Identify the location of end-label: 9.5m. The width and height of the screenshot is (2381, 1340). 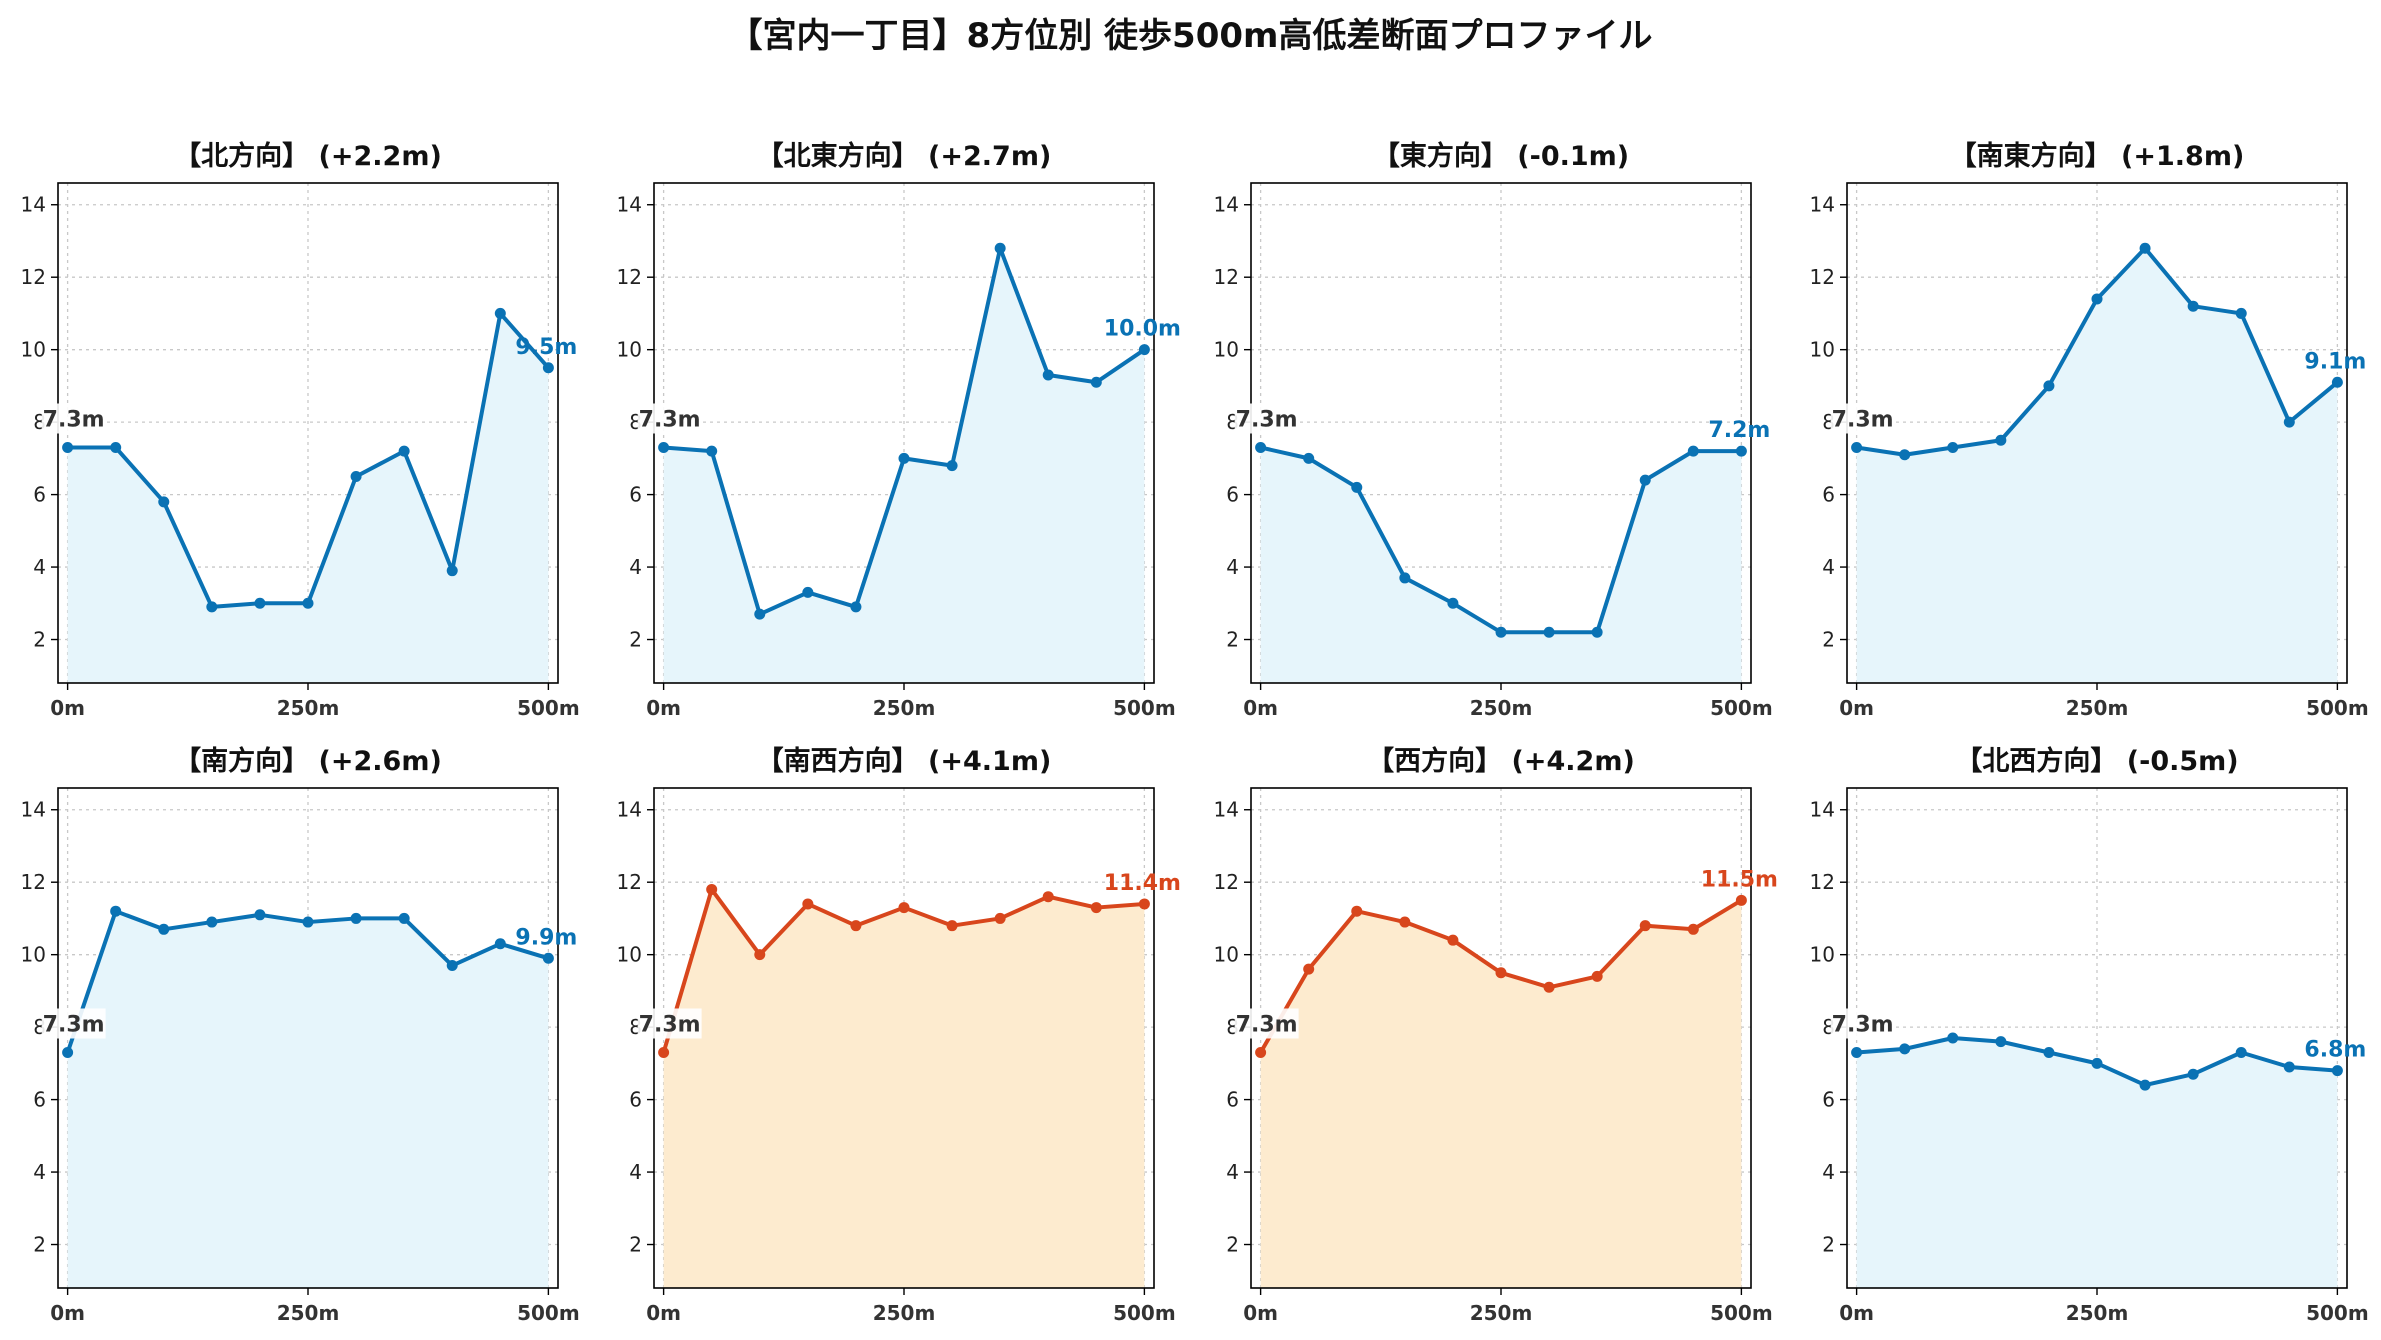
(546, 347).